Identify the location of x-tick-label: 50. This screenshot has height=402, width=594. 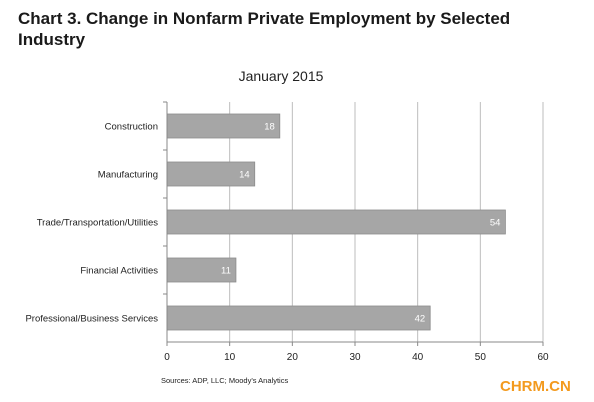
(481, 357).